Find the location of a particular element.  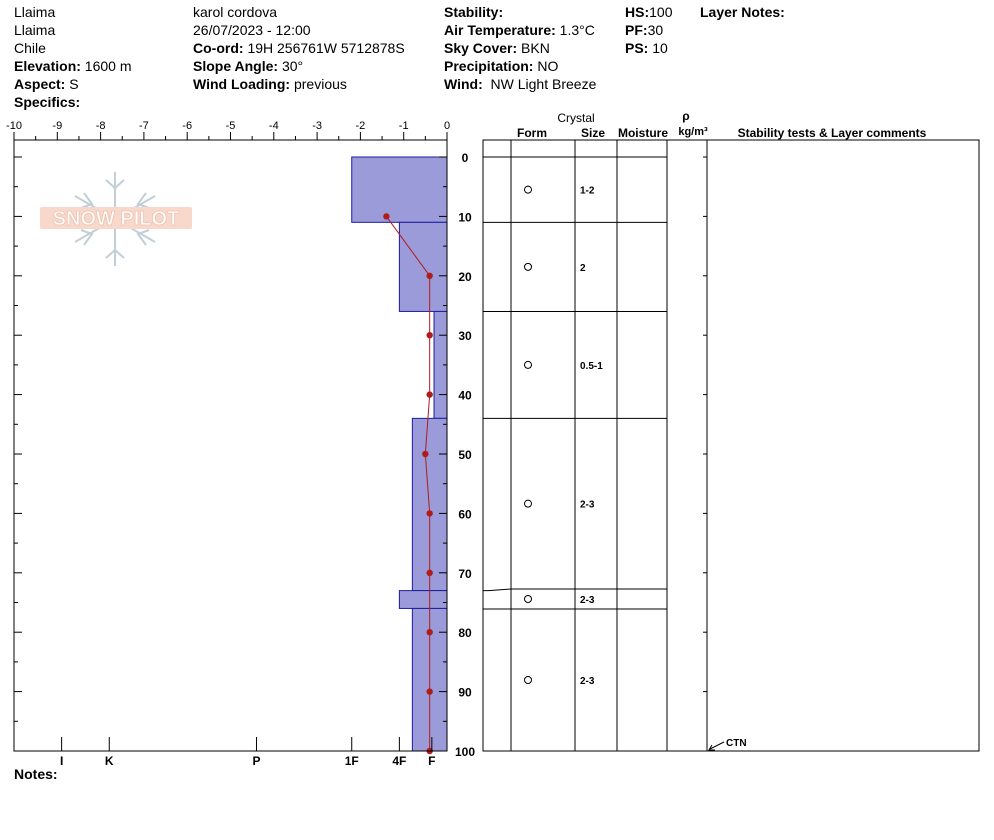

depth-tick-label: 30 is located at coordinates (465, 336).